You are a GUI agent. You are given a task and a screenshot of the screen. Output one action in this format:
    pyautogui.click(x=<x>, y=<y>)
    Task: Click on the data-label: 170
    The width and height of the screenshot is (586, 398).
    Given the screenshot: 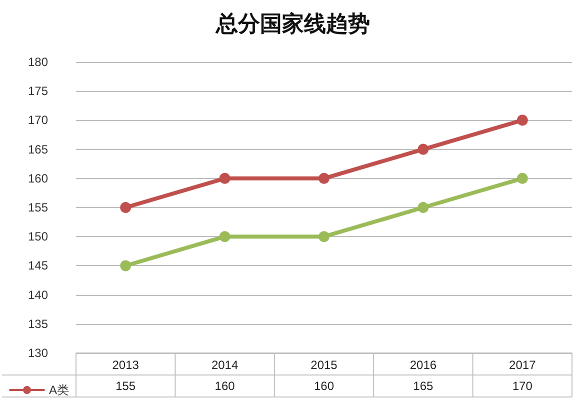 What is the action you would take?
    pyautogui.click(x=522, y=386)
    